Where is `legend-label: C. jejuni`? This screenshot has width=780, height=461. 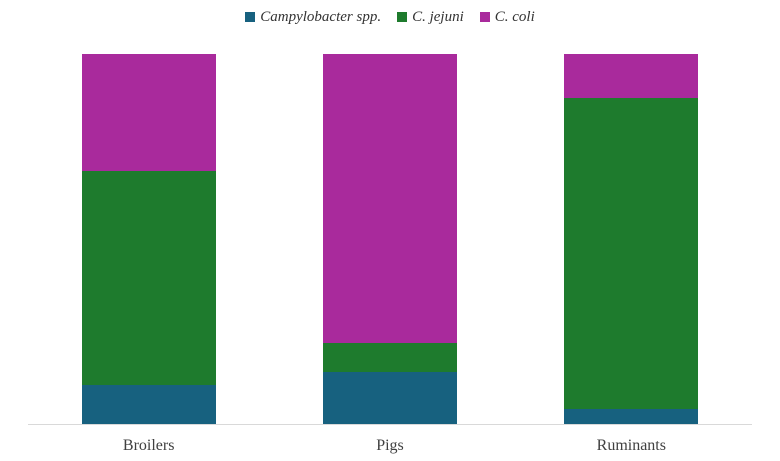 legend-label: C. jejuni is located at coordinates (438, 16).